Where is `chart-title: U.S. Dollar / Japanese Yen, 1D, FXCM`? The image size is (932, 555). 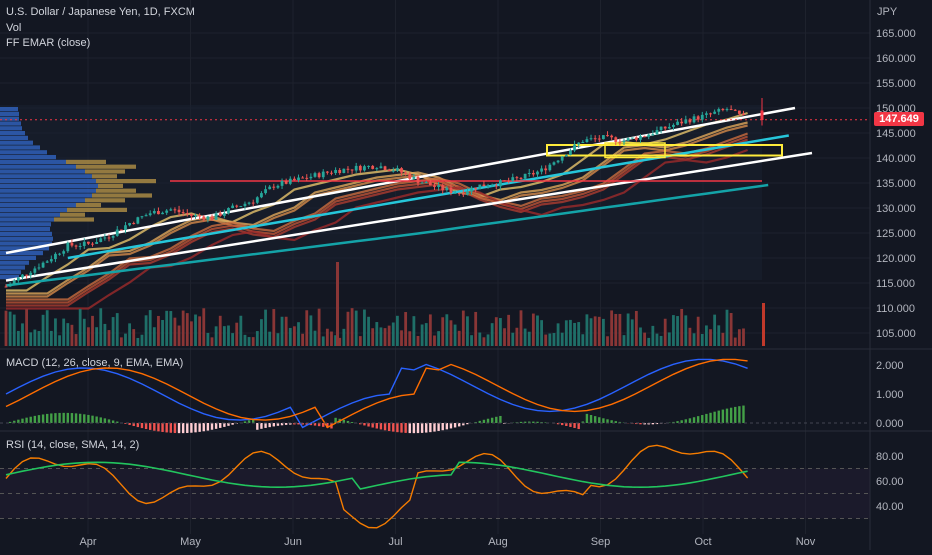 chart-title: U.S. Dollar / Japanese Yen, 1D, FXCM is located at coordinates (100, 12).